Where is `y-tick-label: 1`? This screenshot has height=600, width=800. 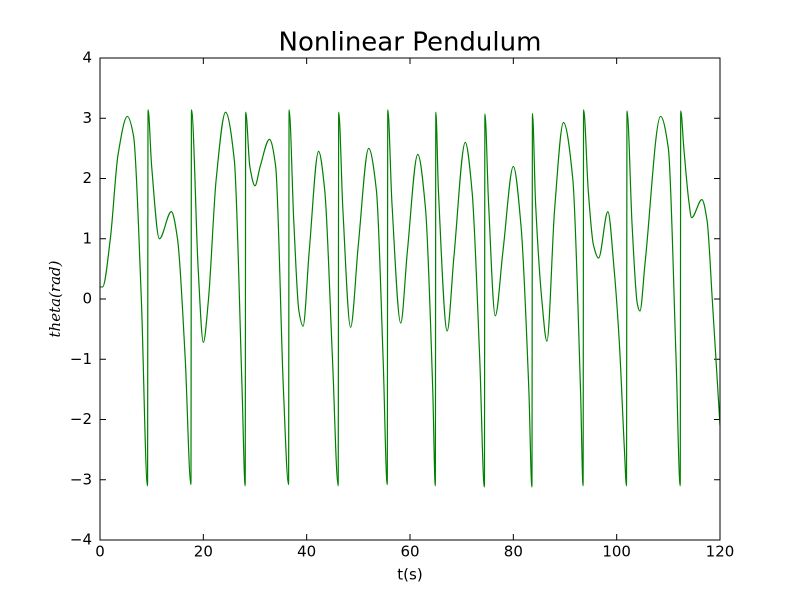 y-tick-label: 1 is located at coordinates (87, 238).